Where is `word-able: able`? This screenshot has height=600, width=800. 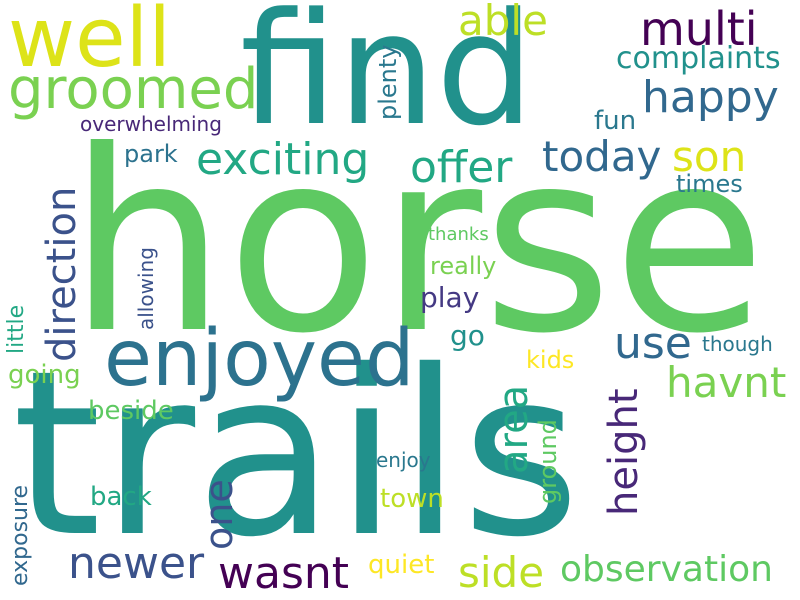 word-able: able is located at coordinates (503, 22).